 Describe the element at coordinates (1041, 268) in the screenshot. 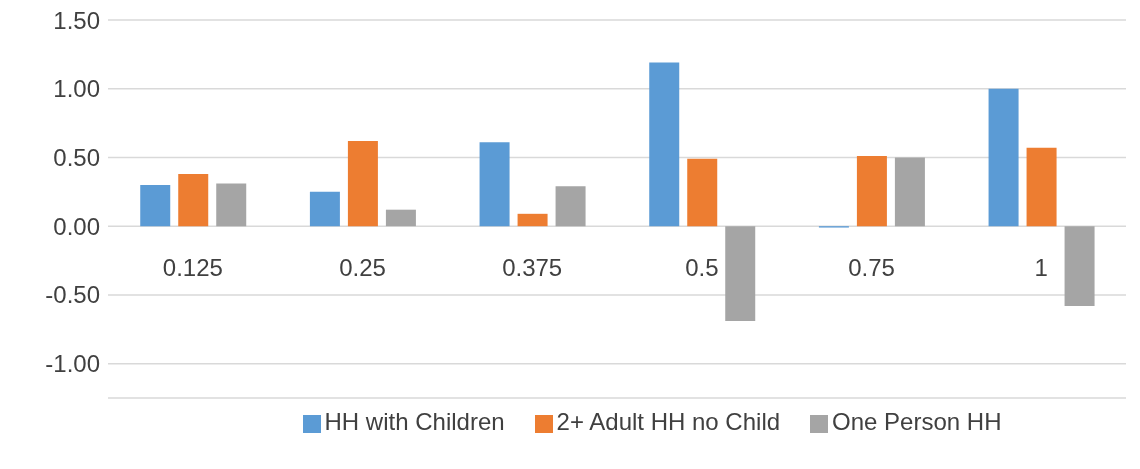

I see `x-tick-label: 1` at that location.